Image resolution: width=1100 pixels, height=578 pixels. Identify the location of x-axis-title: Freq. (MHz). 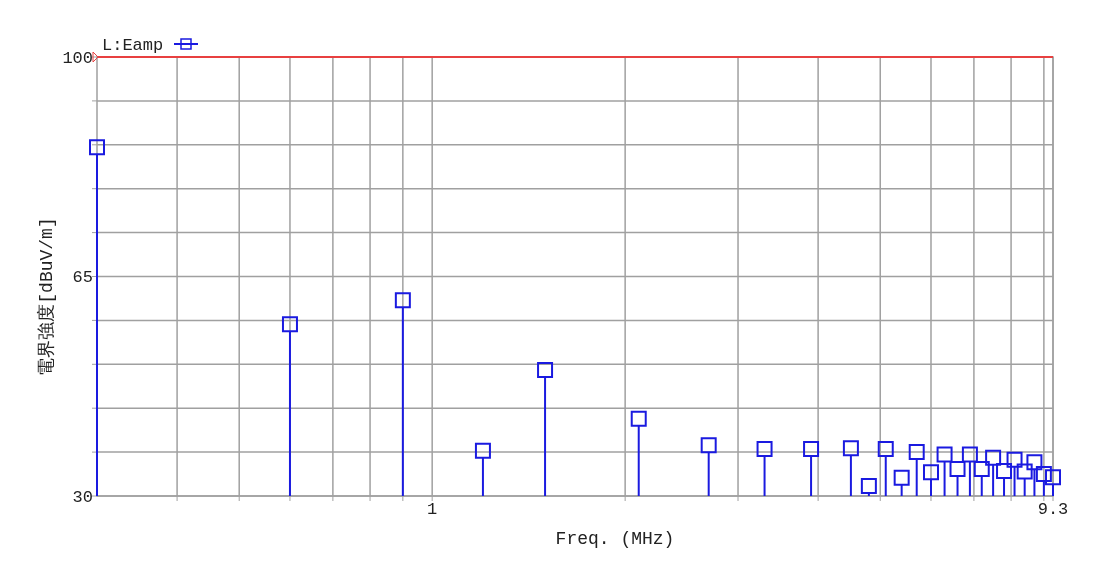
(615, 539).